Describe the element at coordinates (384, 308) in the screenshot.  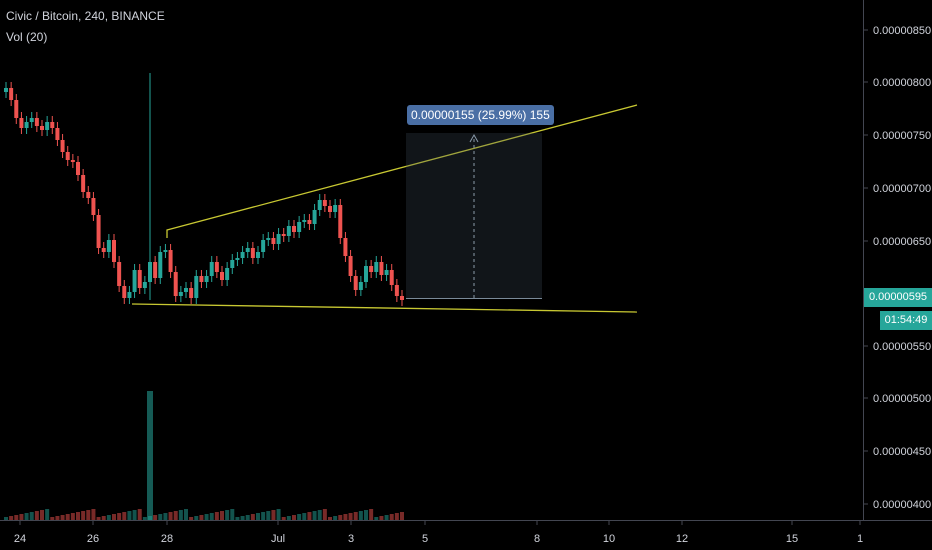
I see `lower-trendline` at that location.